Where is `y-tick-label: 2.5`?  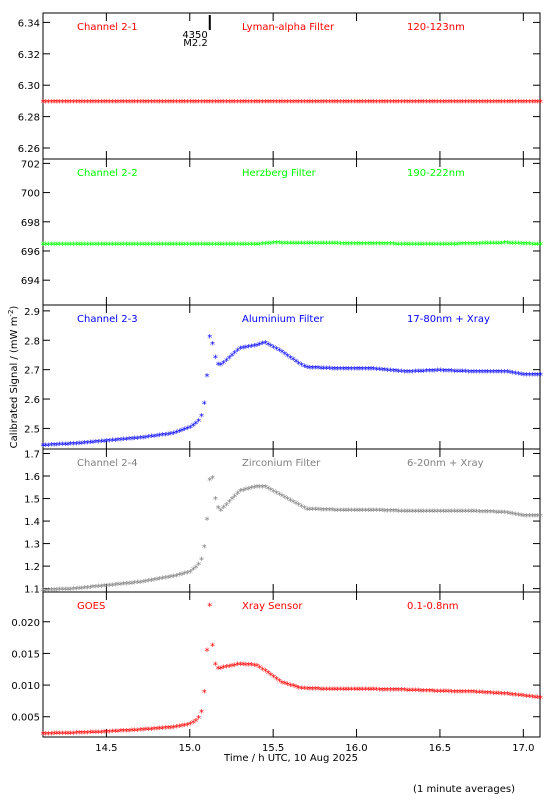
y-tick-label: 2.5 is located at coordinates (32, 429).